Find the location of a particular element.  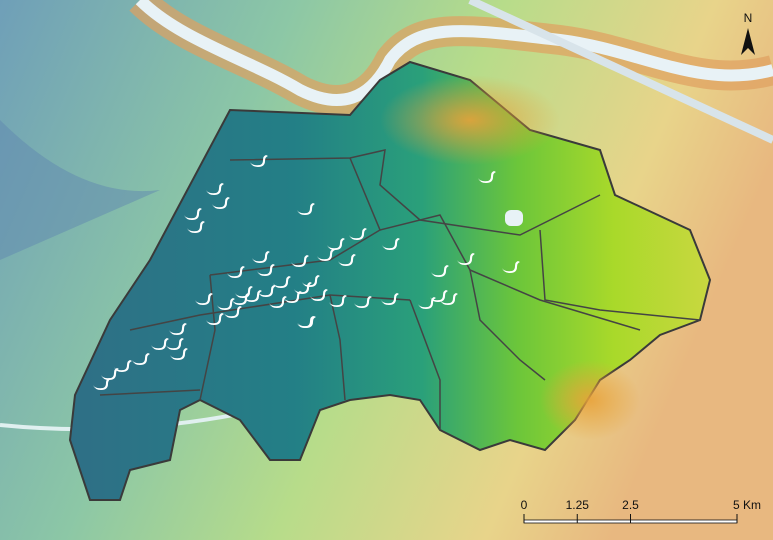

scale-label: 1.25 is located at coordinates (578, 505).